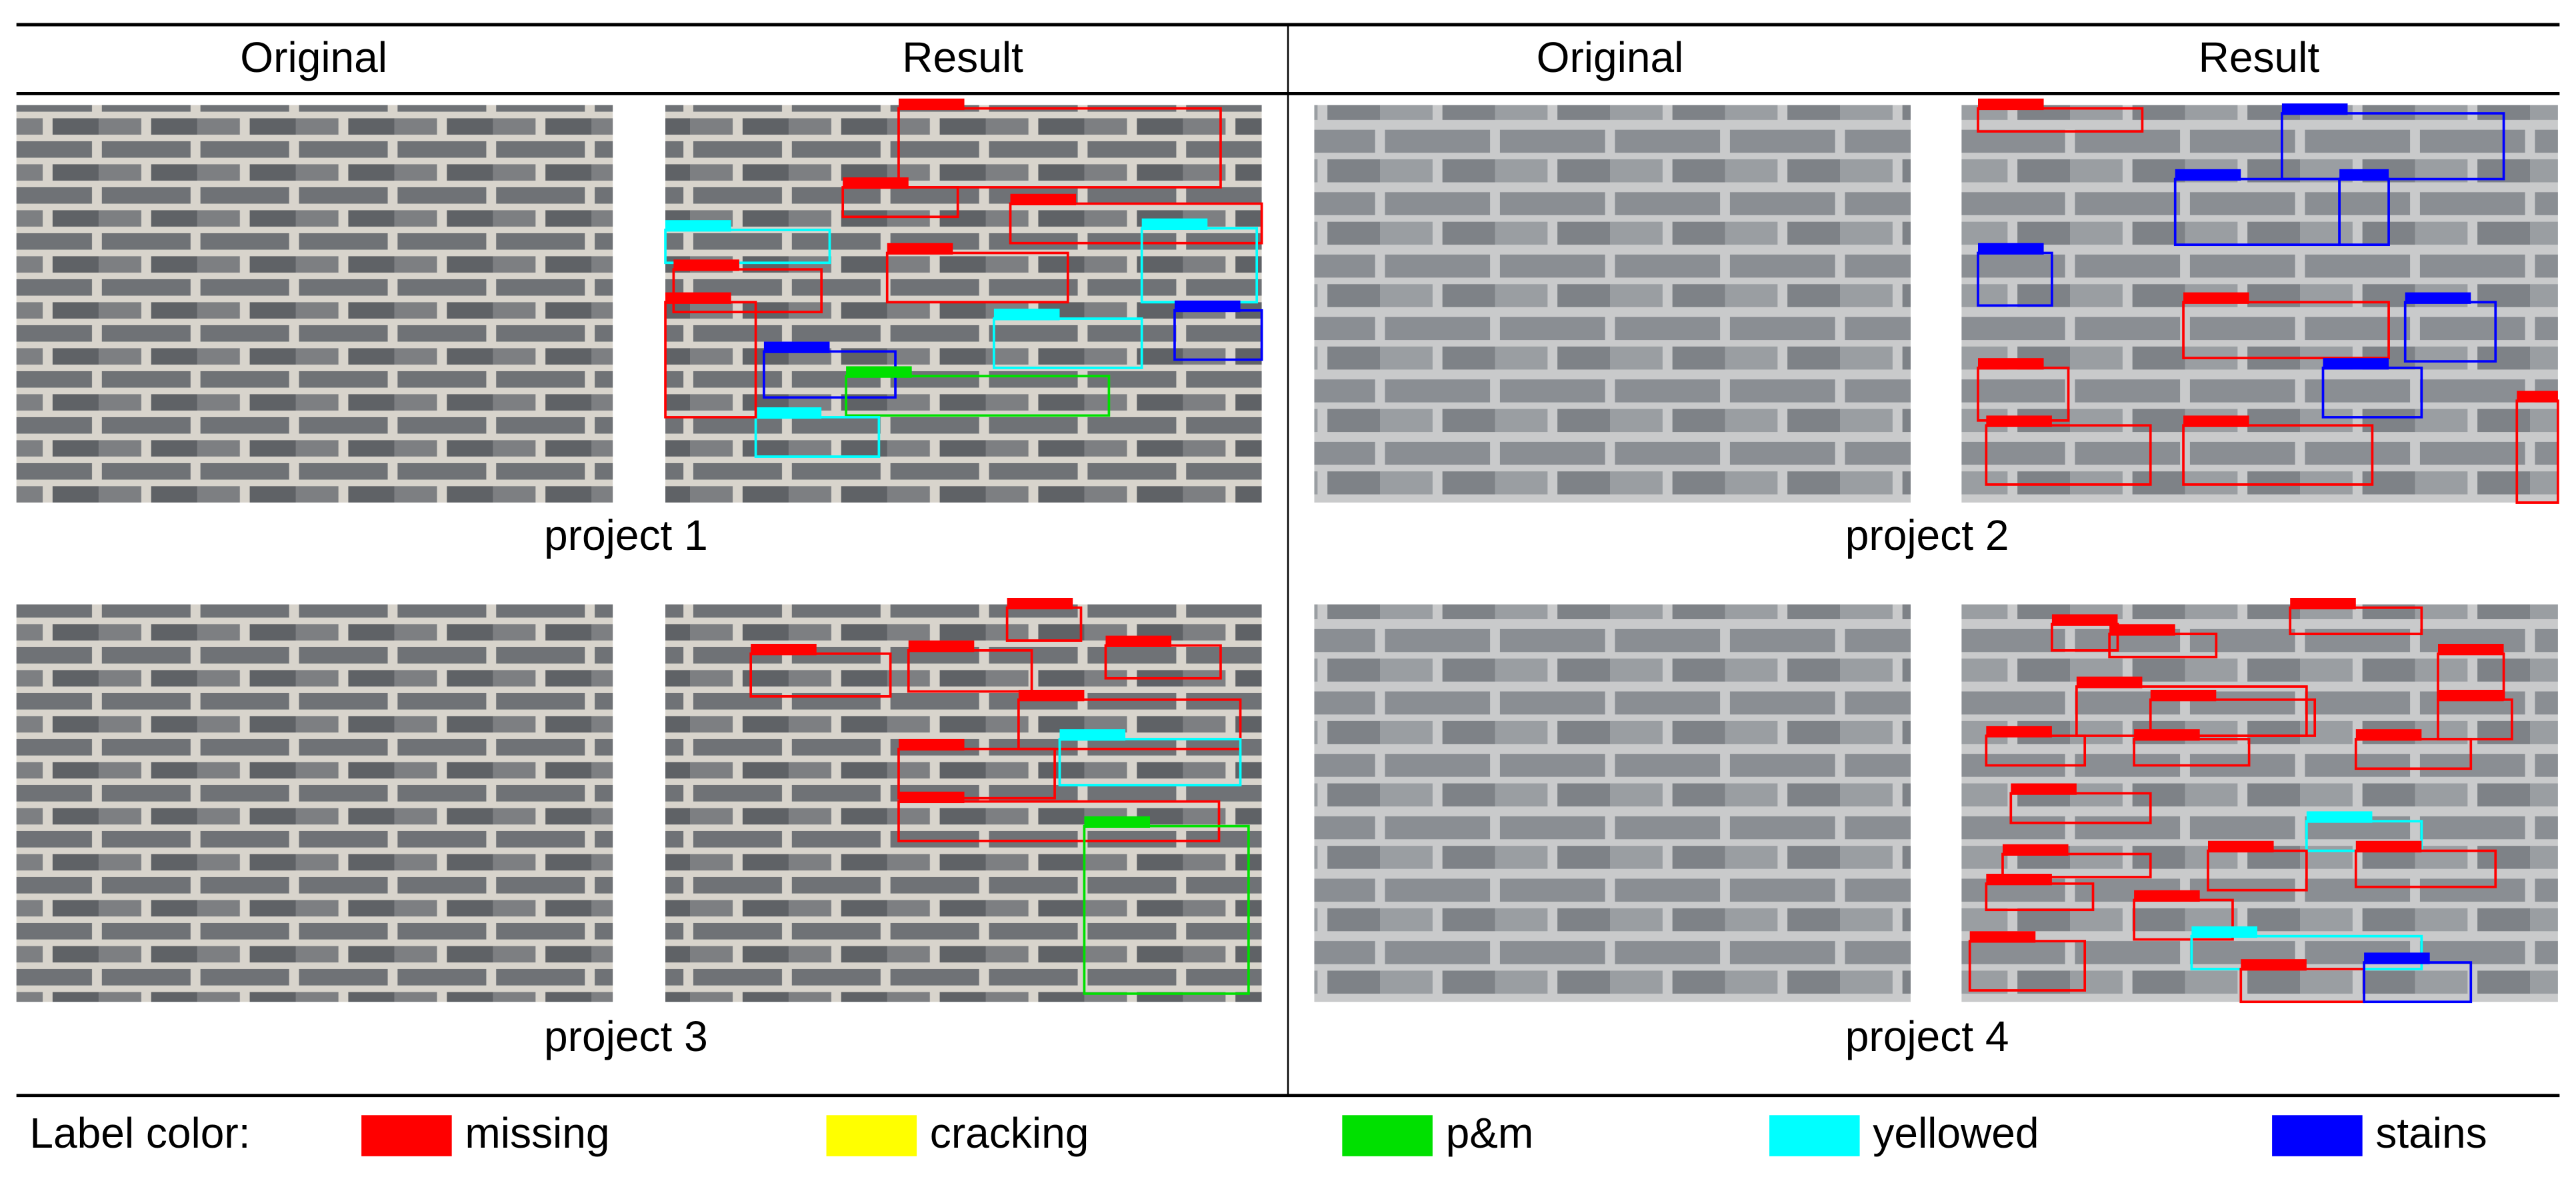 Image resolution: width=2576 pixels, height=1185 pixels. Describe the element at coordinates (1927, 1036) in the screenshot. I see `project-label: project 4` at that location.